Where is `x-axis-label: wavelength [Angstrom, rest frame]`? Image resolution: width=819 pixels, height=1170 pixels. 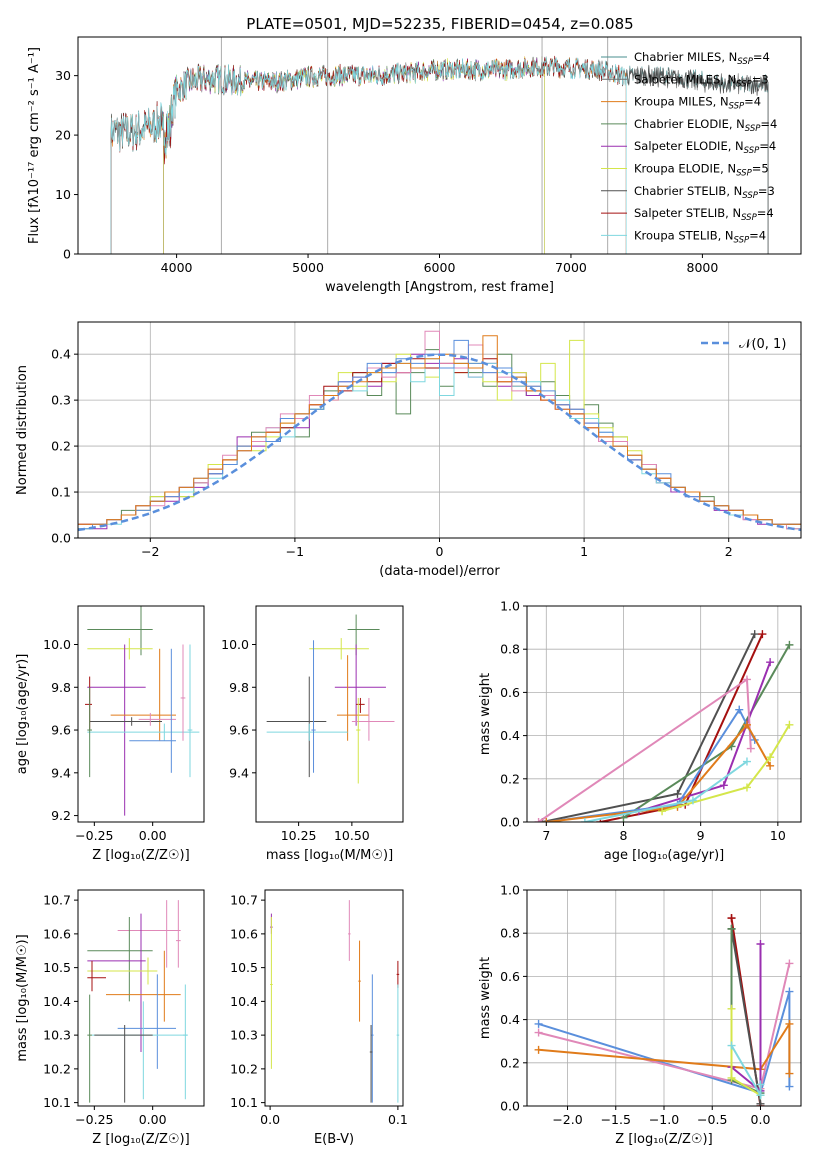 x-axis-label: wavelength [Angstrom, rest frame] is located at coordinates (439, 287).